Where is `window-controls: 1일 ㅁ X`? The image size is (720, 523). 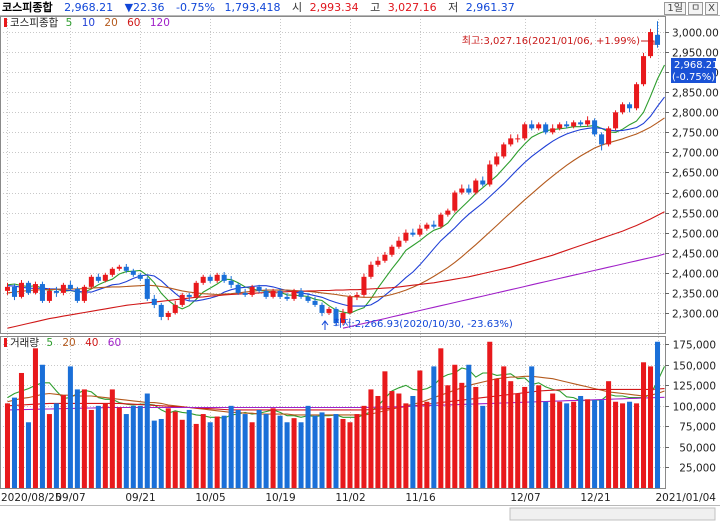
window-controls: 1일 ㅁ X is located at coordinates (690, 8).